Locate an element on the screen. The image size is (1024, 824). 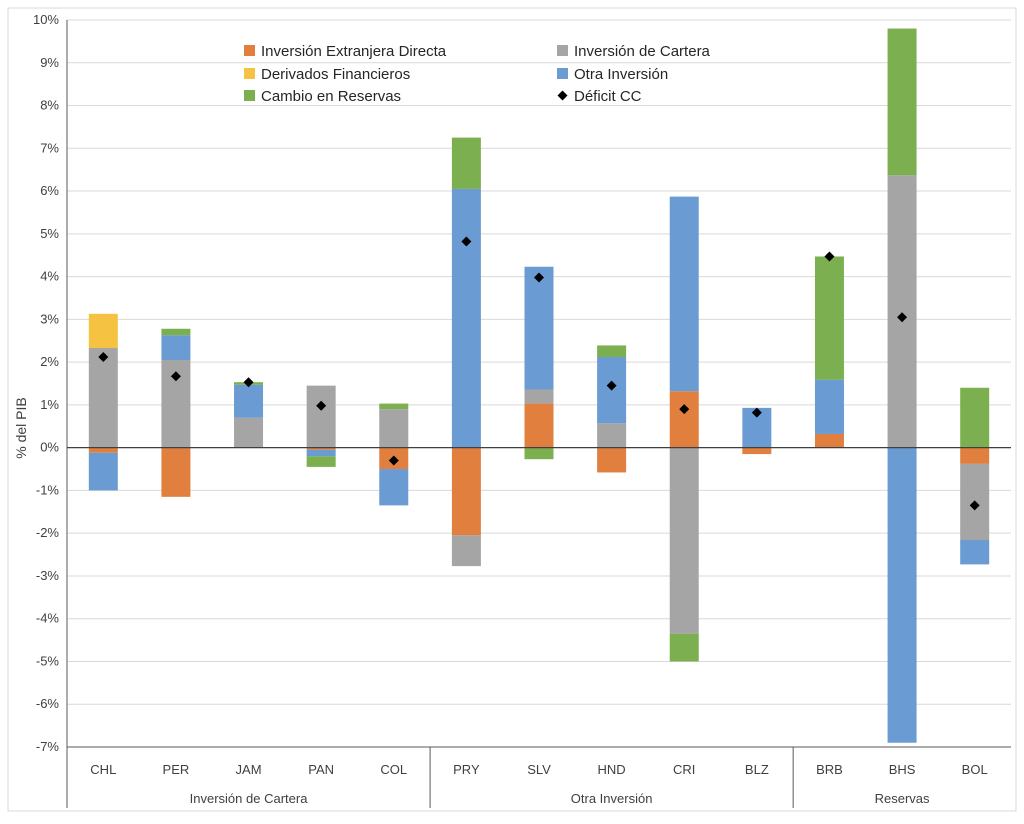
y-tick-label: 3% is located at coordinates (49, 318).